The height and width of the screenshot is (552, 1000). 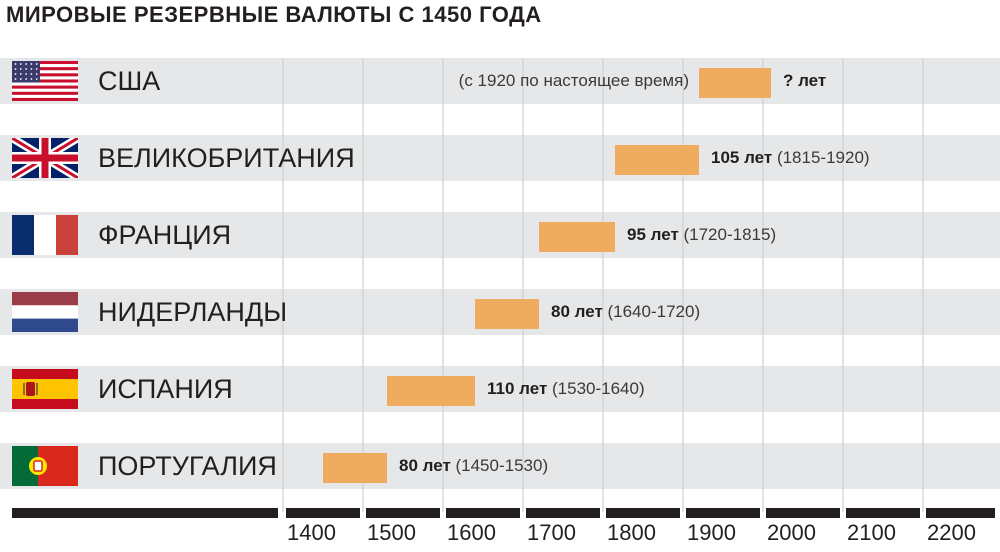 What do you see at coordinates (45, 389) in the screenshot?
I see `spain-flag-icon` at bounding box center [45, 389].